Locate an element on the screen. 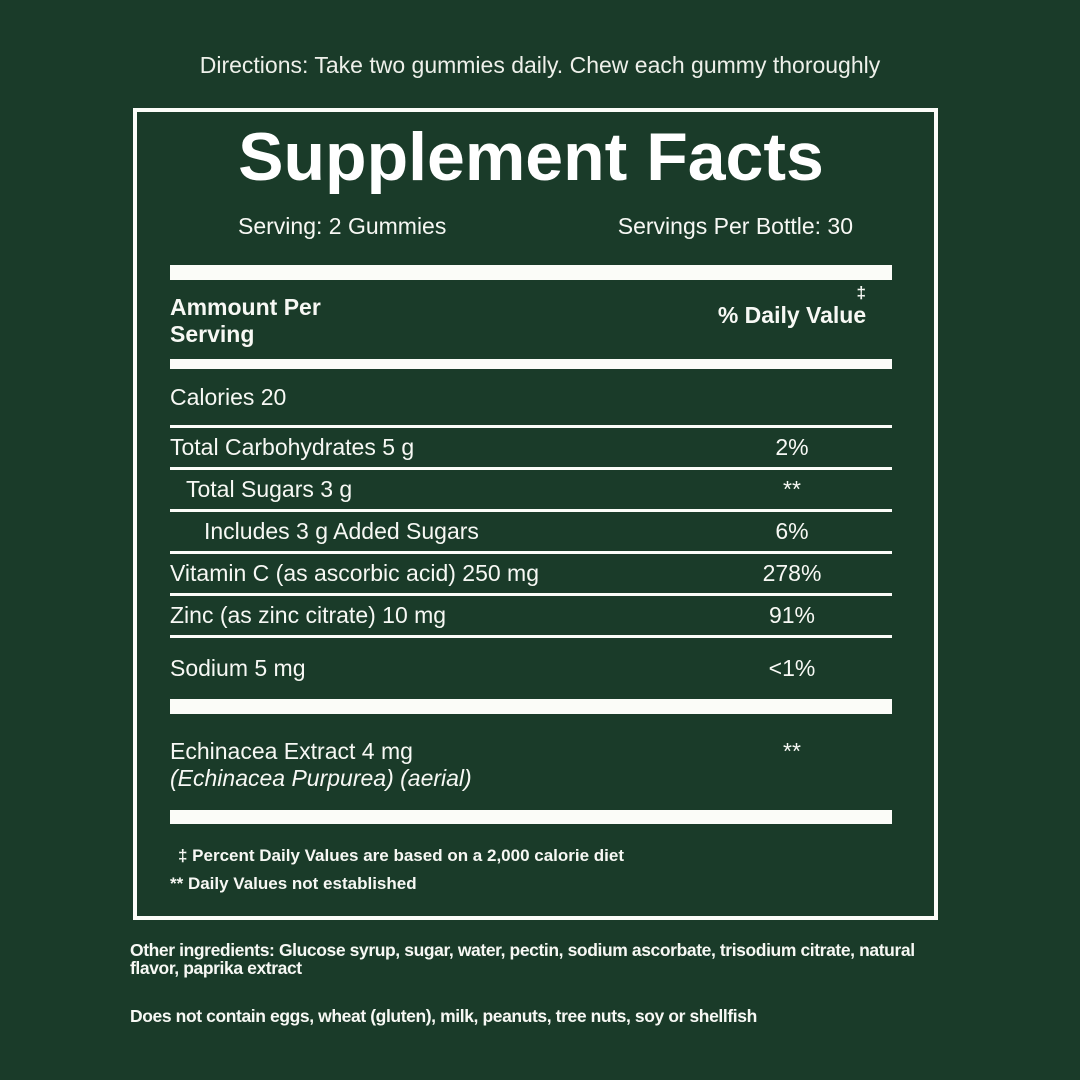  panel-header-row: Ammount Per Serving ‡ % Daily Value is located at coordinates (531, 319).